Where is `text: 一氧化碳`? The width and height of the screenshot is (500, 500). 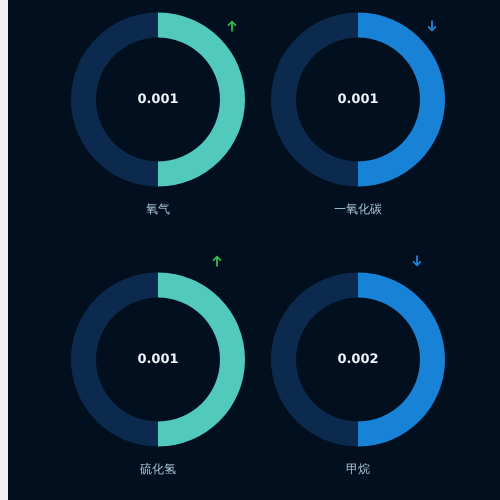 text: 一氧化碳 is located at coordinates (358, 209).